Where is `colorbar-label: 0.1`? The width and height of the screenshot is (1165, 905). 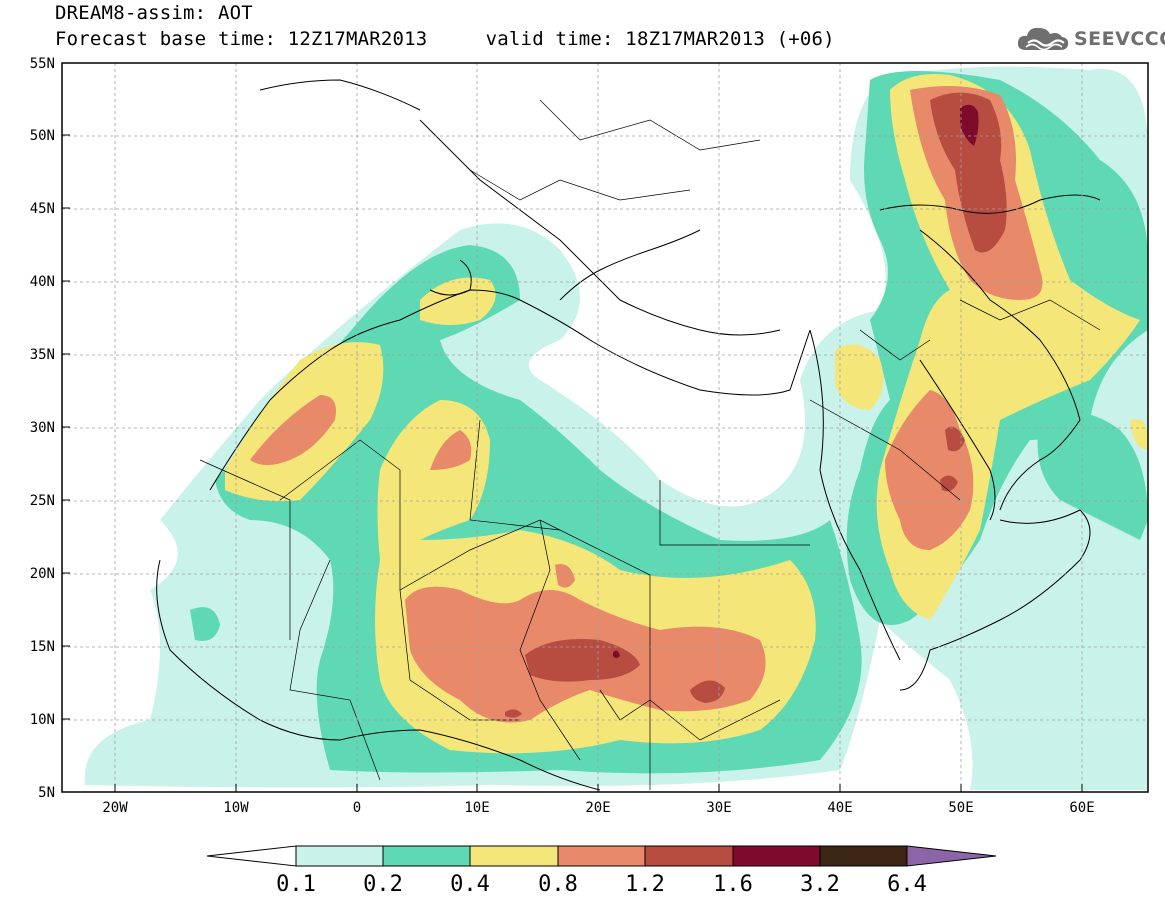 colorbar-label: 0.1 is located at coordinates (296, 884).